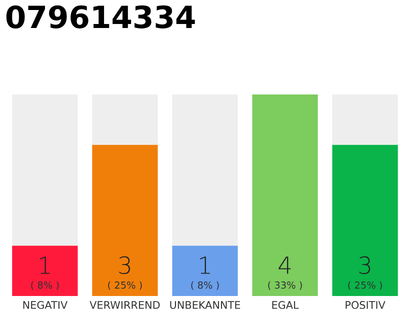 The width and height of the screenshot is (410, 320). I want to click on x-tick-label: UNBEKANNTE, so click(205, 305).